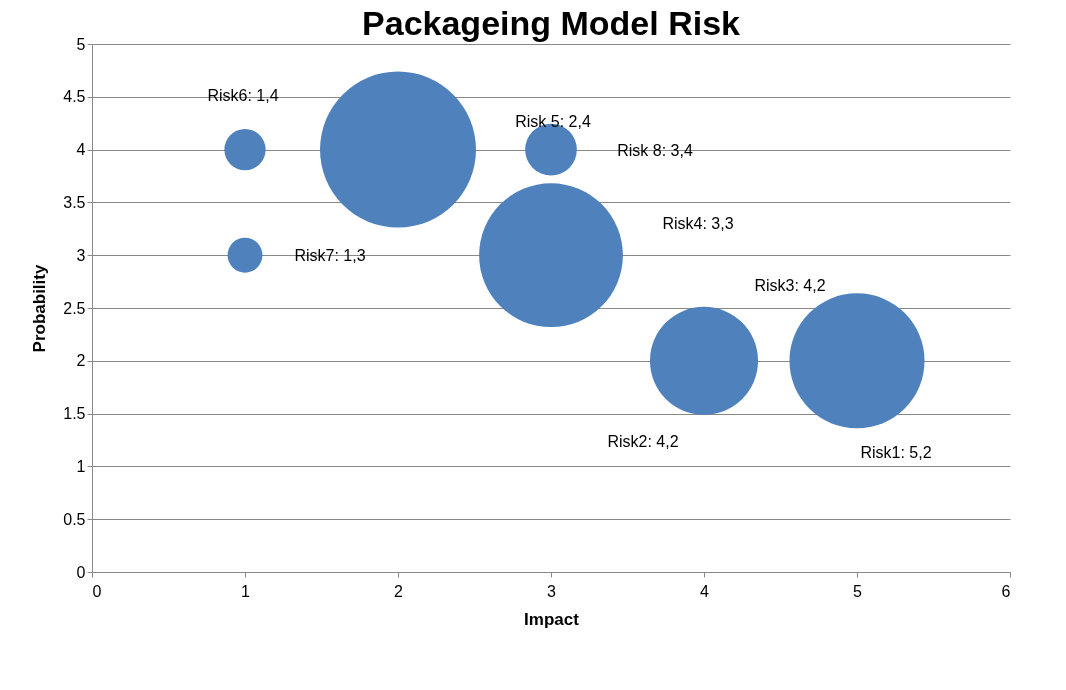 The width and height of the screenshot is (1066, 690). I want to click on annotation: Risk2: 4,2, so click(643, 441).